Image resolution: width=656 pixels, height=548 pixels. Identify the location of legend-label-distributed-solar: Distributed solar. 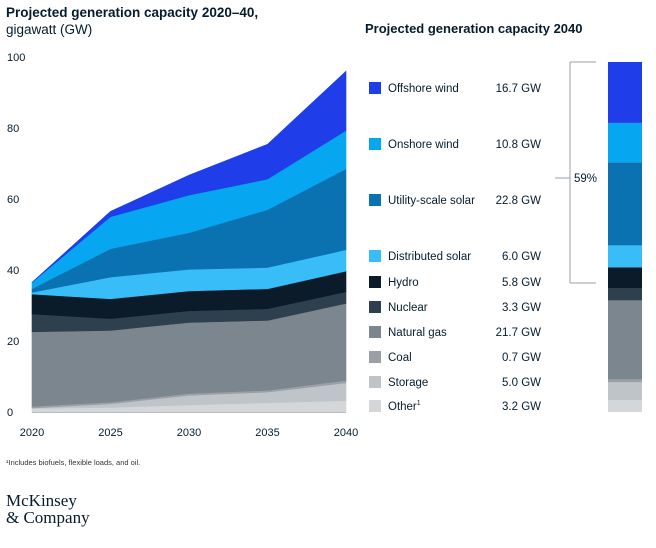
(429, 257).